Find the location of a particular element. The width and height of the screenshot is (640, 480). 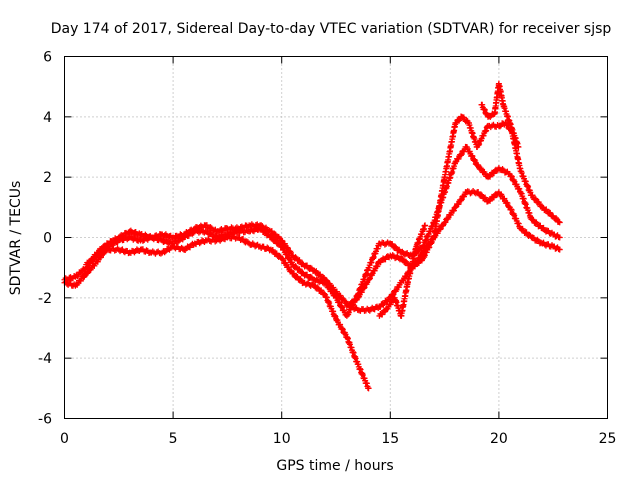

y-tick-label: 0 is located at coordinates (47, 239).